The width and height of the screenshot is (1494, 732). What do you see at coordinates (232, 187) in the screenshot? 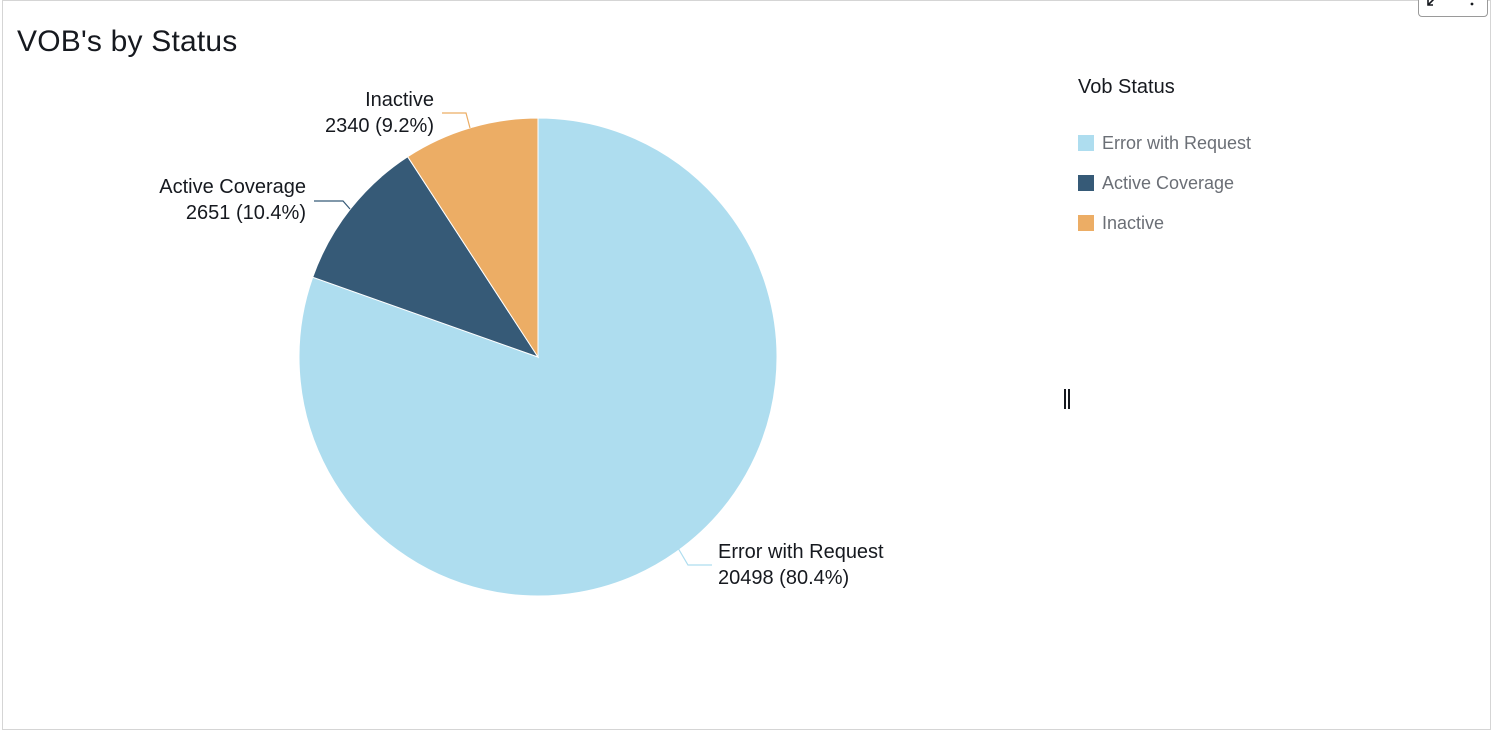
I see `data-label-category: Active Coverage` at bounding box center [232, 187].